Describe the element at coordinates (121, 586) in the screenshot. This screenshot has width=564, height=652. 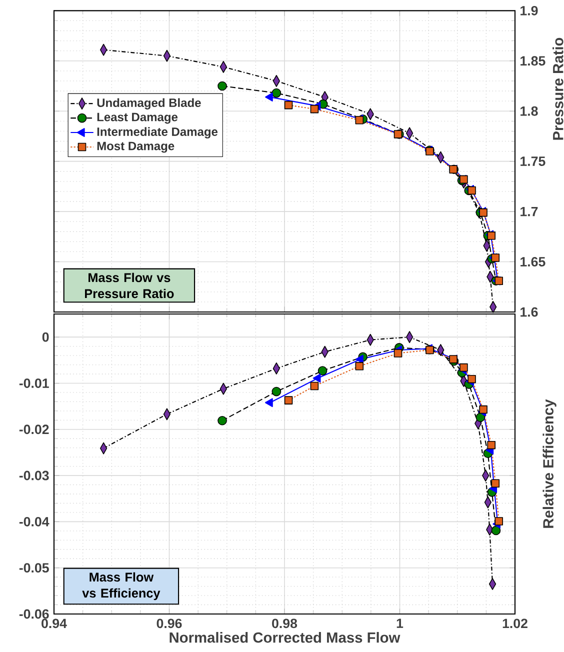
I see `annotation: Mass Flow vs Efficiency` at that location.